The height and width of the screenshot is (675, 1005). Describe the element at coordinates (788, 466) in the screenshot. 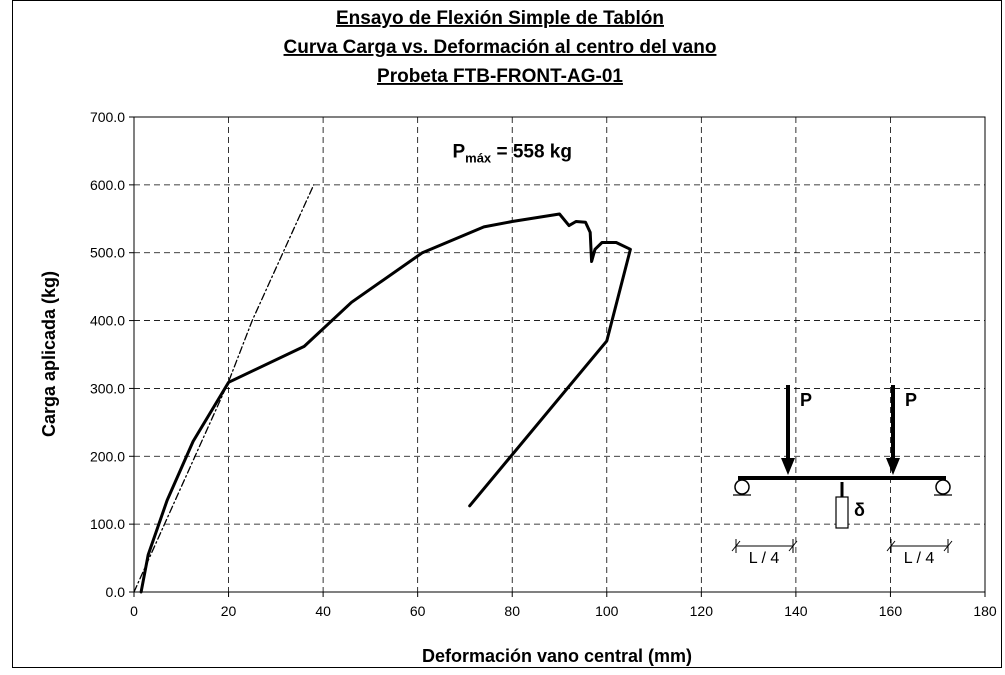

I see `load-arrow-left-head` at that location.